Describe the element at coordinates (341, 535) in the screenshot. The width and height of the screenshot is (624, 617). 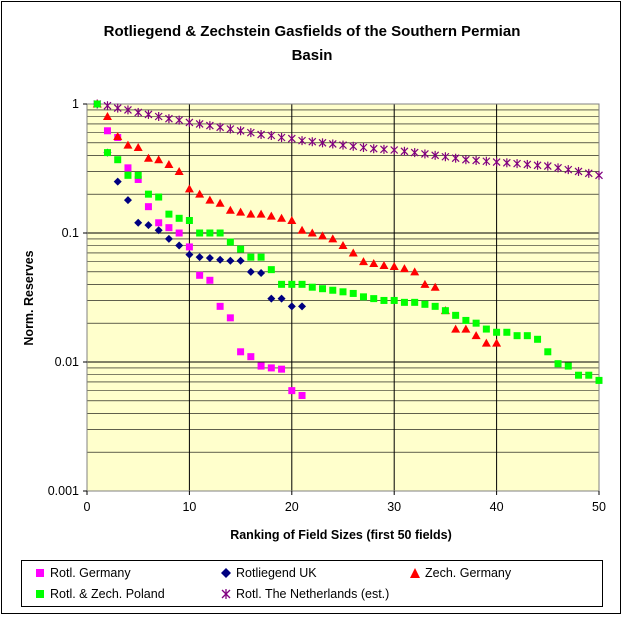
I see `x-axis-label: Ranking of Field Sizes (first 50 fields)` at that location.